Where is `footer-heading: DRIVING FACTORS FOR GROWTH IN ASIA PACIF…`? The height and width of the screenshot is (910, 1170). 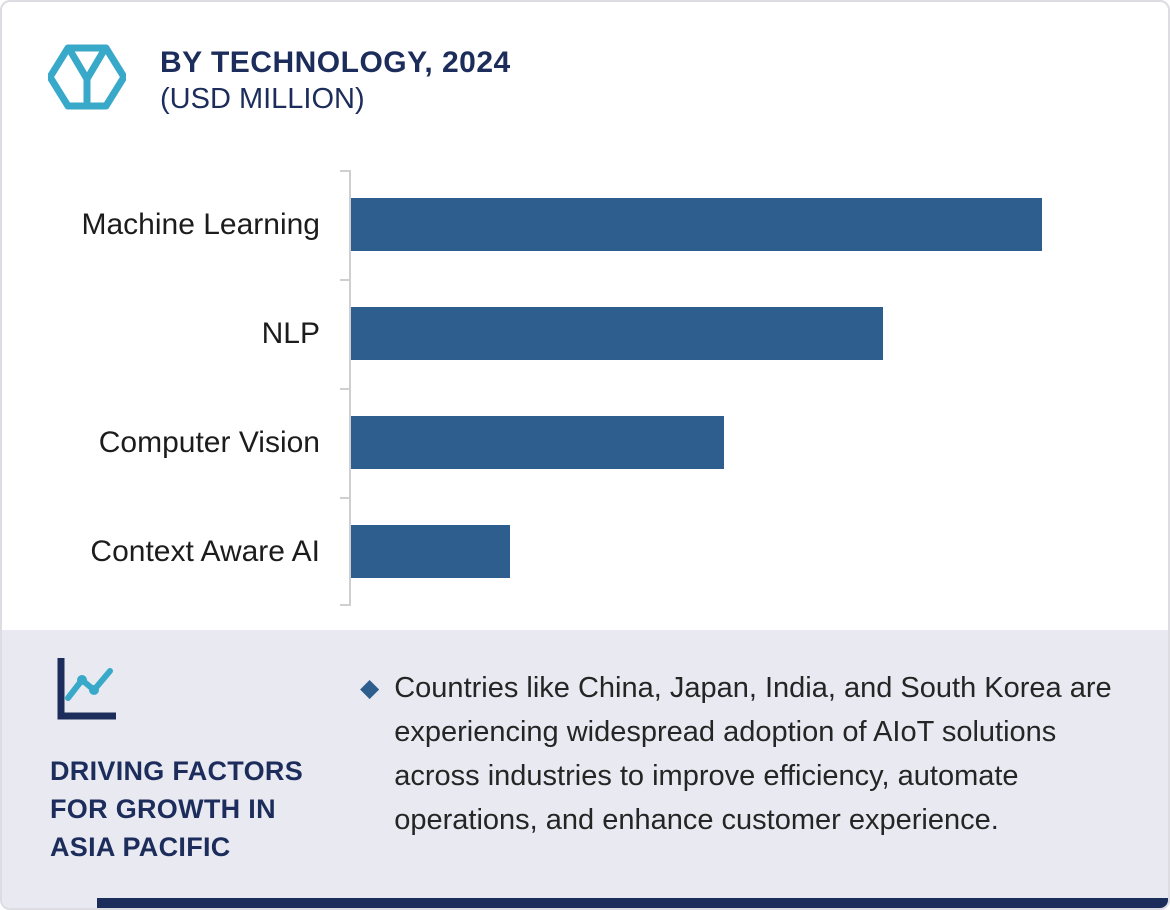
footer-heading: DRIVING FACTORS FOR GROWTH IN ASIA PACIF… is located at coordinates (177, 809).